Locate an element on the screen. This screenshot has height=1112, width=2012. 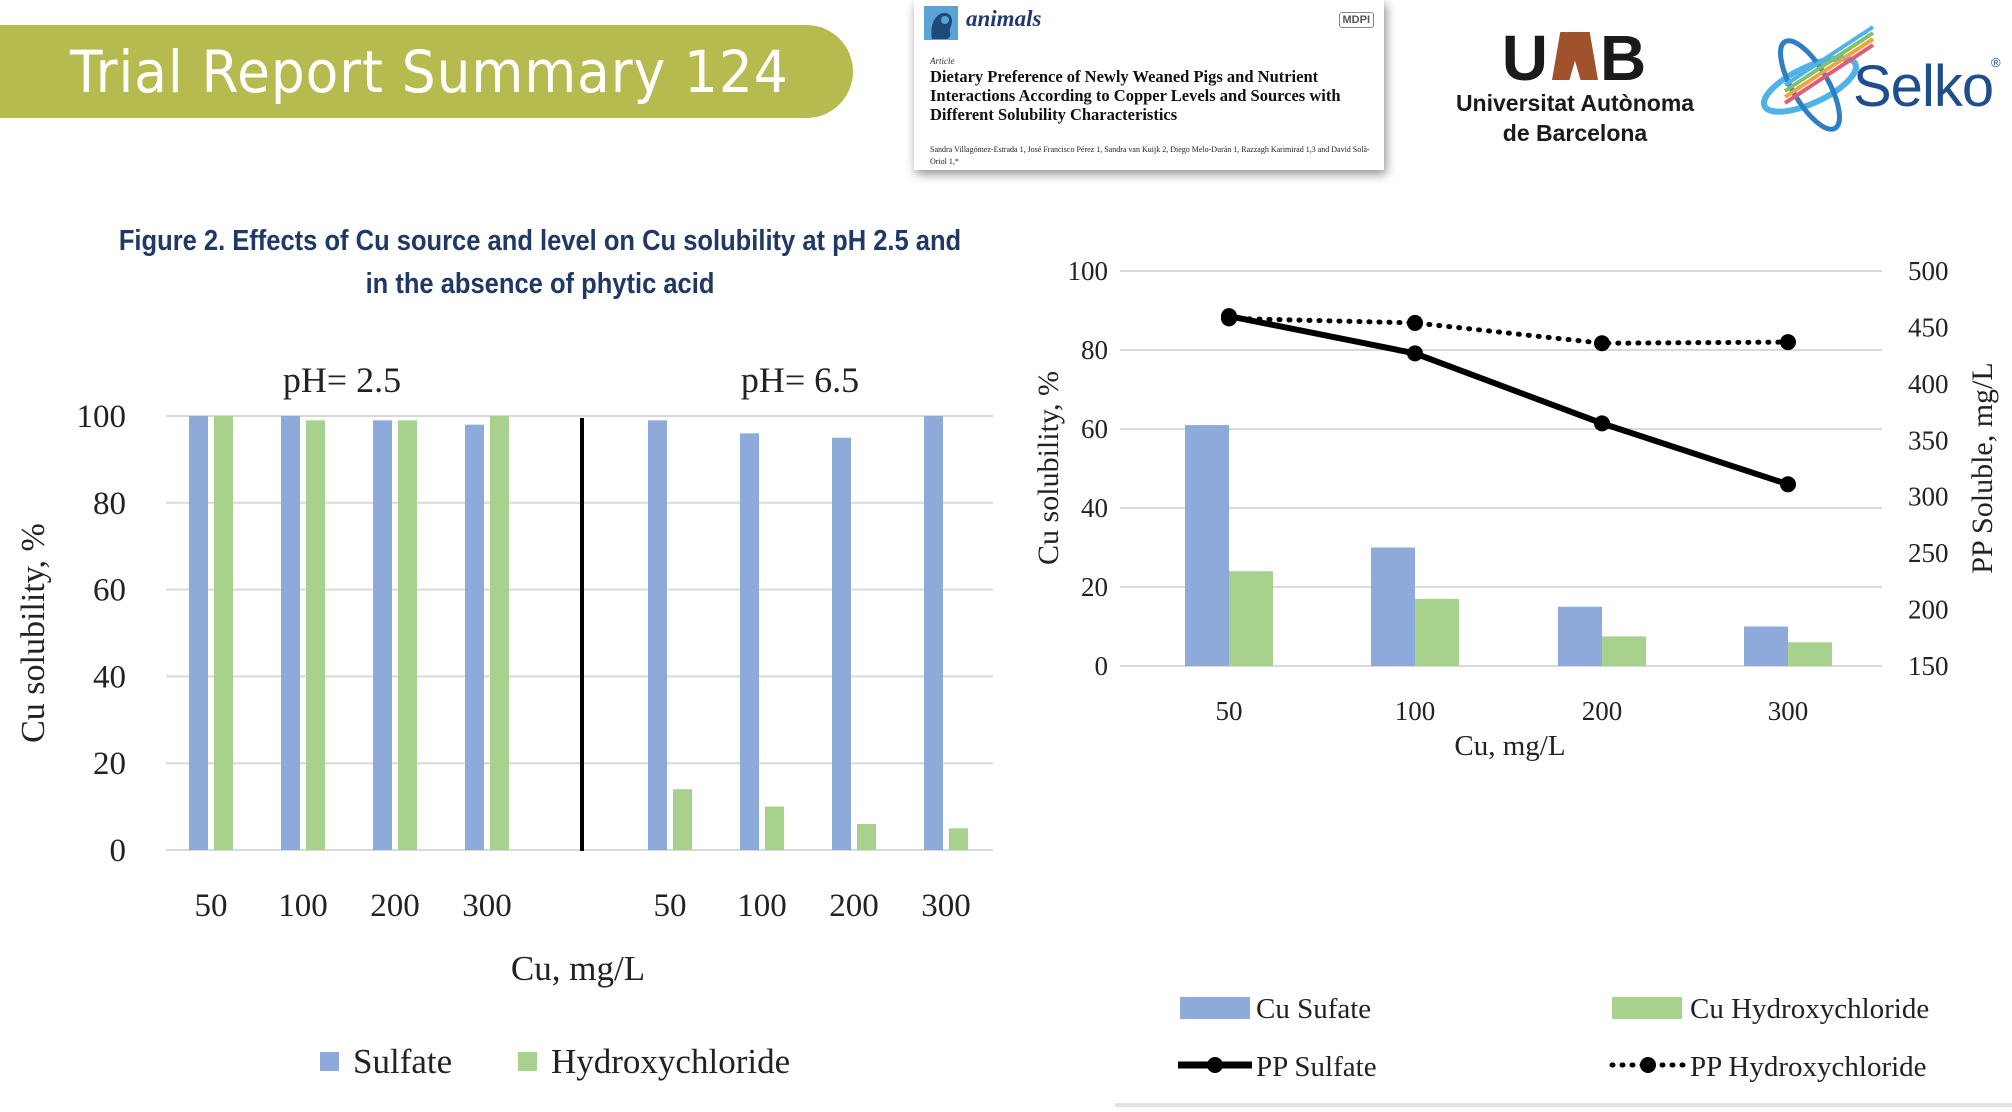
legend-swatch-cu-hydroxychloride is located at coordinates (1647, 1008).